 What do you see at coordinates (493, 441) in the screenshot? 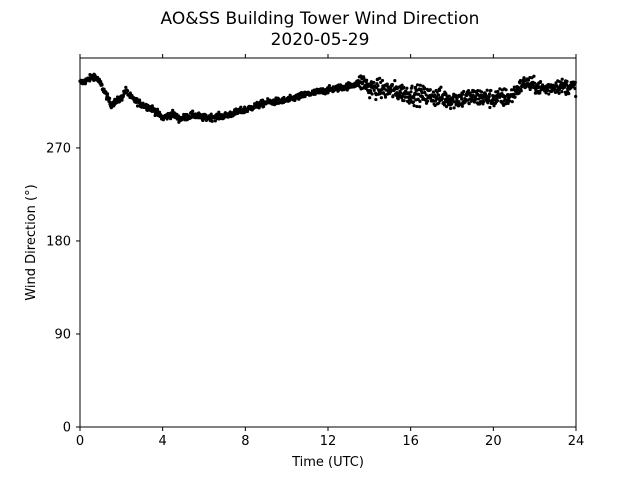
I see `x-tick-label: 20` at bounding box center [493, 441].